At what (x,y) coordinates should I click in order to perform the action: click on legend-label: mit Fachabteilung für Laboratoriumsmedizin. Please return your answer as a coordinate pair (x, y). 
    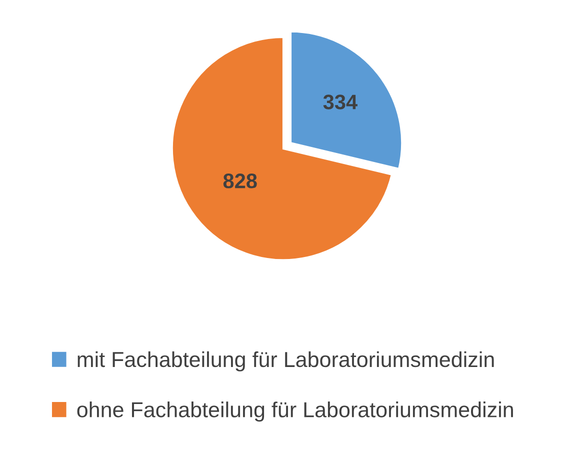
    Looking at the image, I should click on (286, 361).